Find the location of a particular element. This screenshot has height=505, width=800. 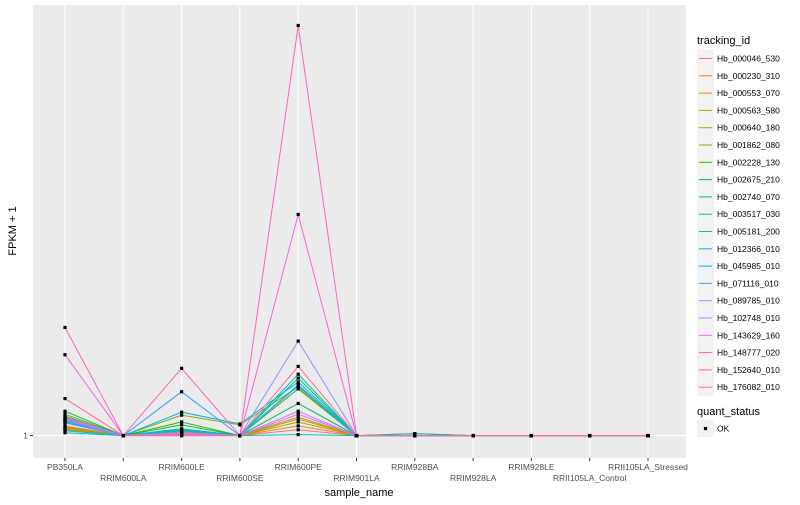

legend-label: Hb_002228_130 is located at coordinates (748, 162).